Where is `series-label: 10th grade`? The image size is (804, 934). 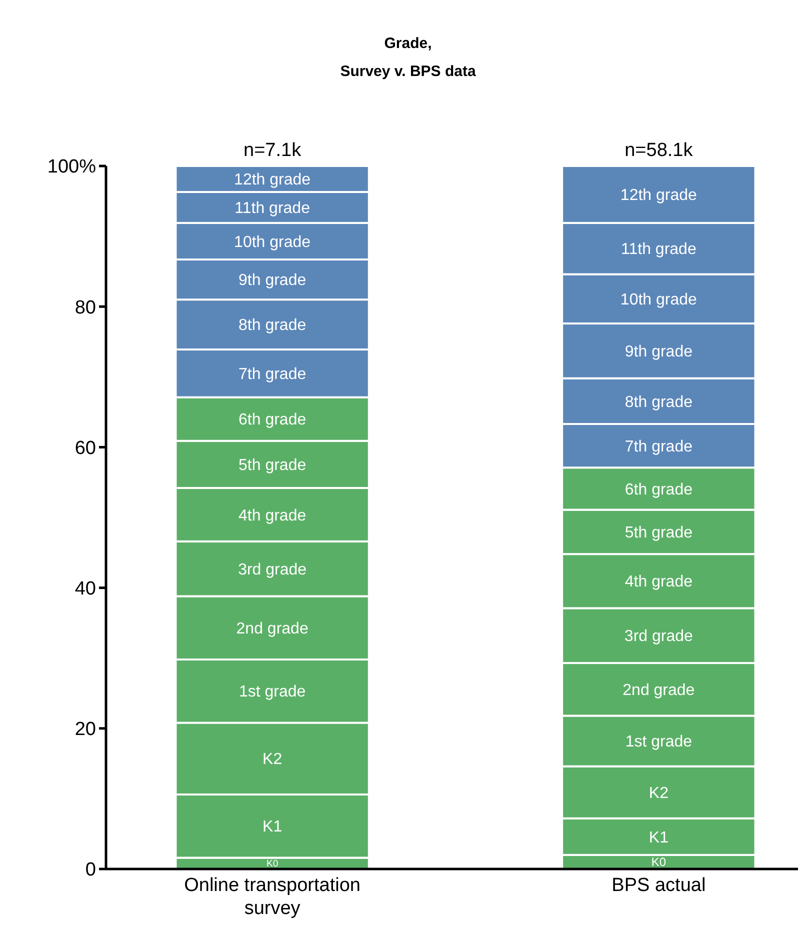
series-label: 10th grade is located at coordinates (272, 242).